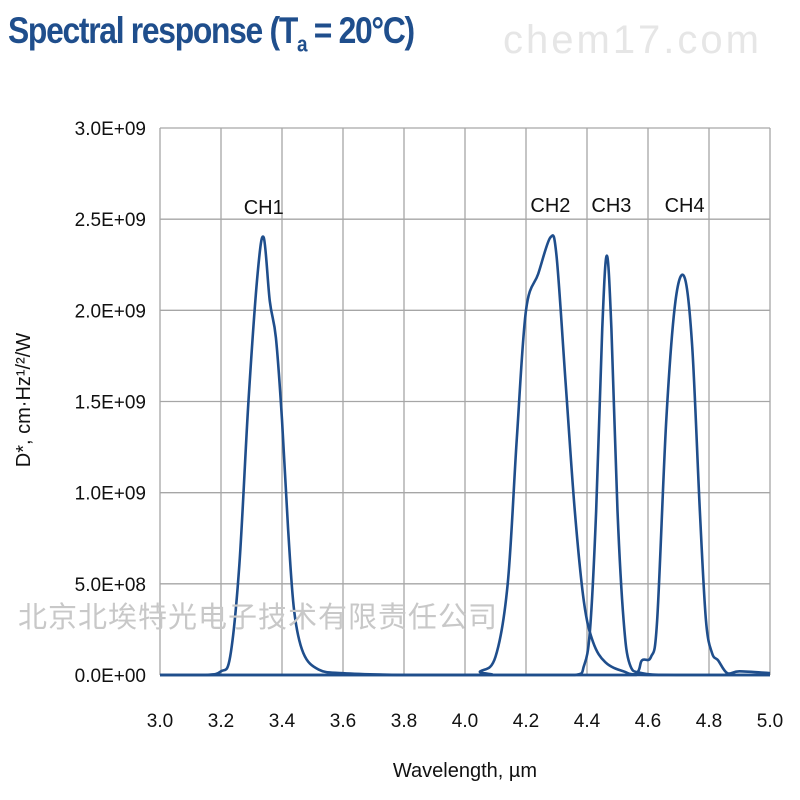  What do you see at coordinates (709, 721) in the screenshot?
I see `x-tick-label: 4.8` at bounding box center [709, 721].